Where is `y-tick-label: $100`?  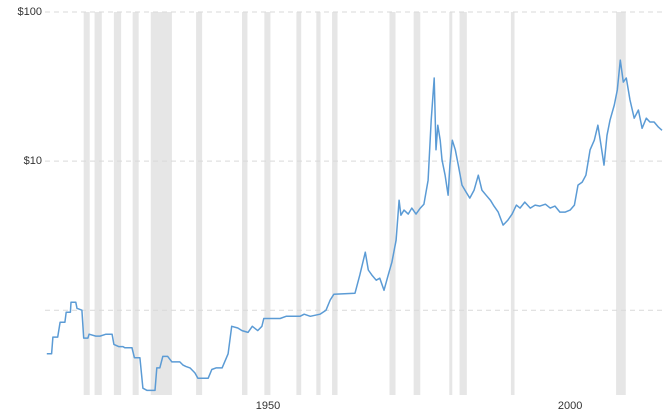 y-tick-label: $100 is located at coordinates (30, 12).